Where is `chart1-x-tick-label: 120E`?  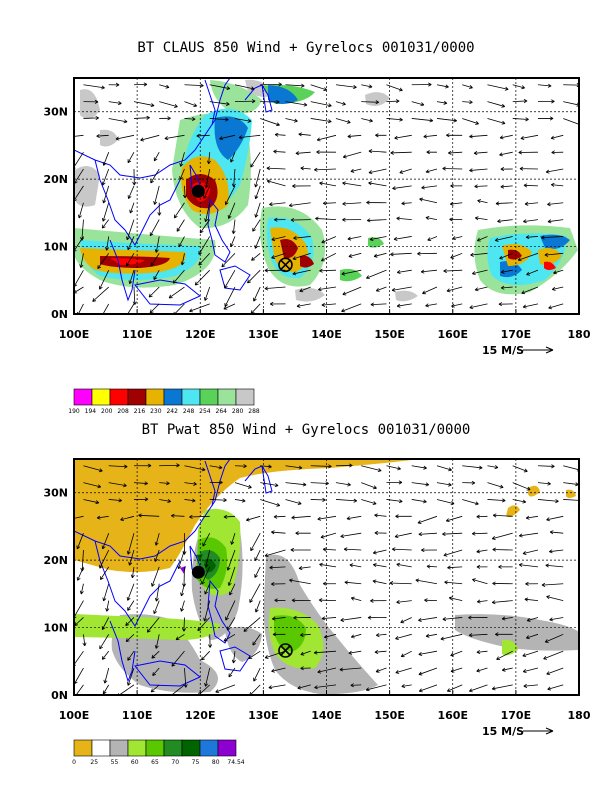
chart1-x-tick-label: 120E is located at coordinates (200, 334).